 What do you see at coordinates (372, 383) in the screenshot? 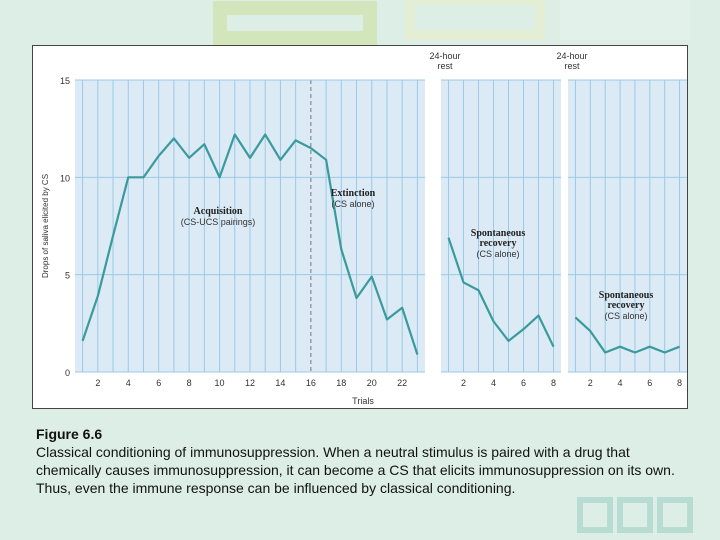
I see `x-tick-label: 20` at bounding box center [372, 383].